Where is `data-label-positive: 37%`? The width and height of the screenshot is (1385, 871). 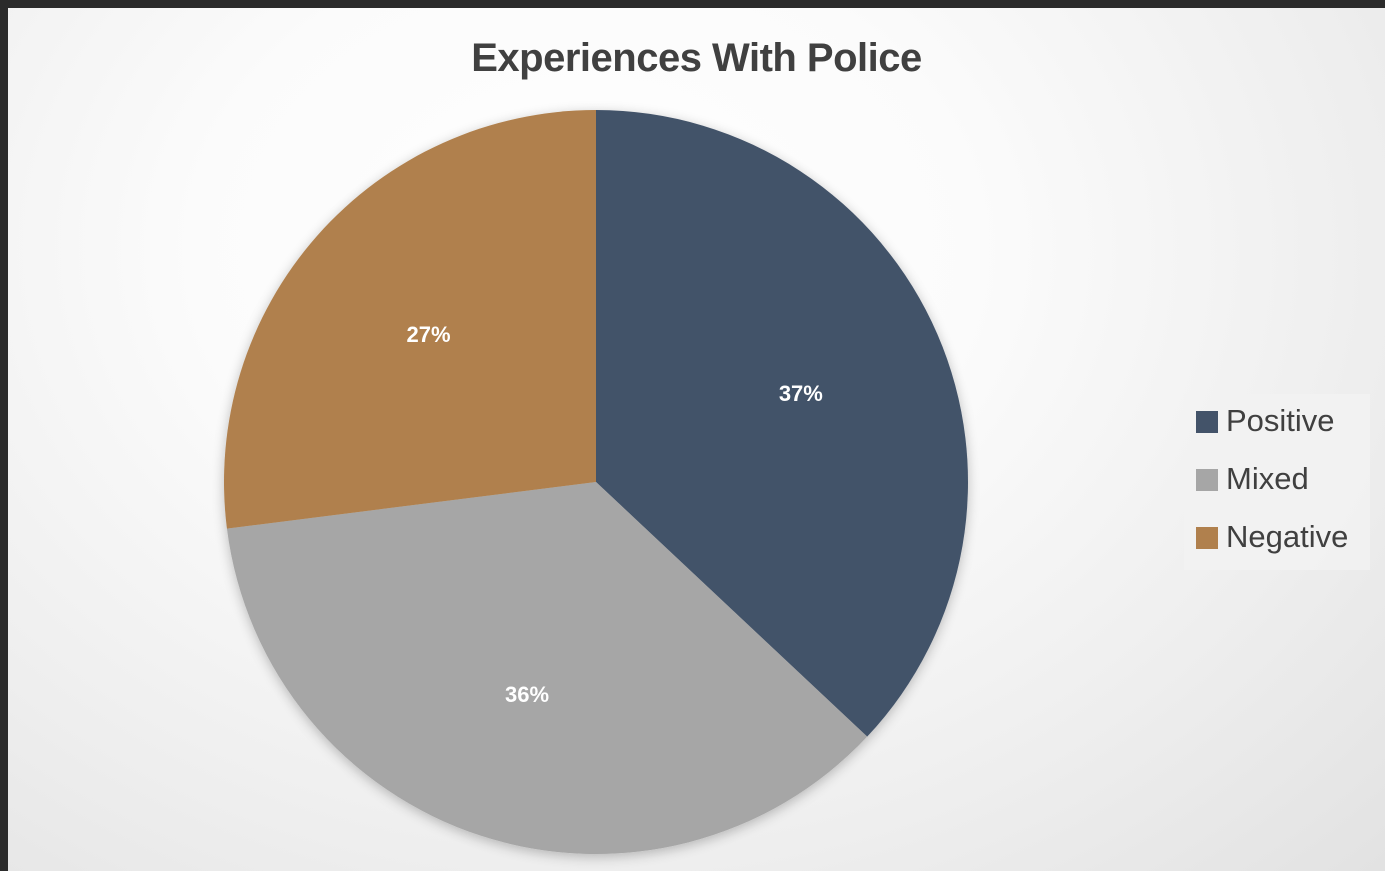
data-label-positive: 37% is located at coordinates (801, 393).